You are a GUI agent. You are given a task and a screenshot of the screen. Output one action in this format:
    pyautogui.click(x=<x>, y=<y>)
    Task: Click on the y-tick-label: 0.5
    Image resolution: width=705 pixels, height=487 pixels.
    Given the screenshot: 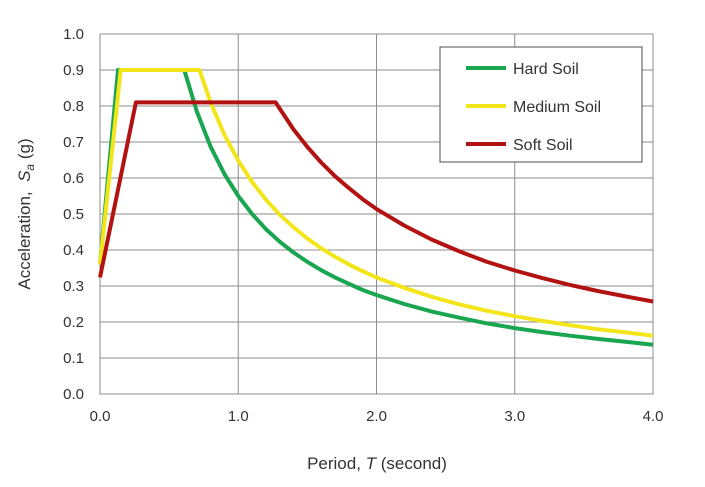 What is the action you would take?
    pyautogui.click(x=73, y=214)
    